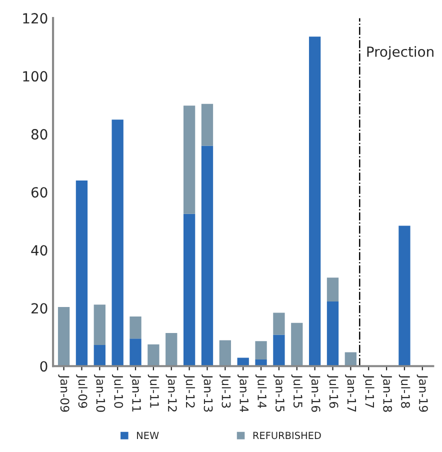  What do you see at coordinates (40, 308) in the screenshot?
I see `y-tick-label: 20` at bounding box center [40, 308].